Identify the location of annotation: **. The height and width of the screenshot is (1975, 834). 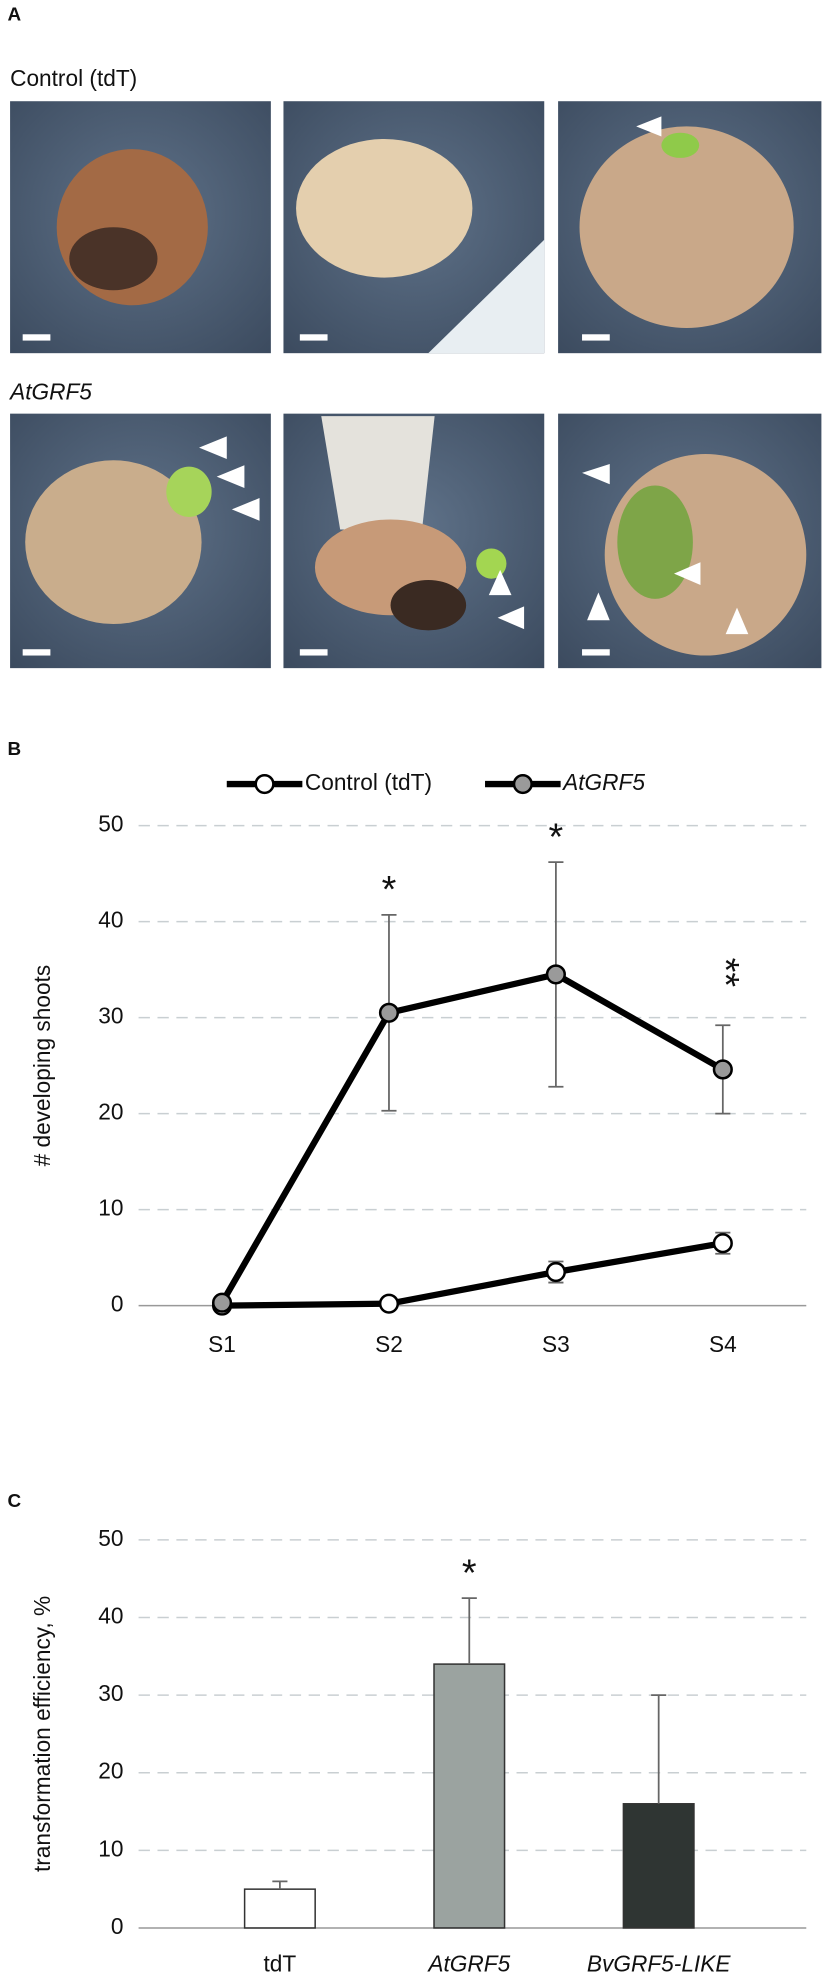
(725, 973).